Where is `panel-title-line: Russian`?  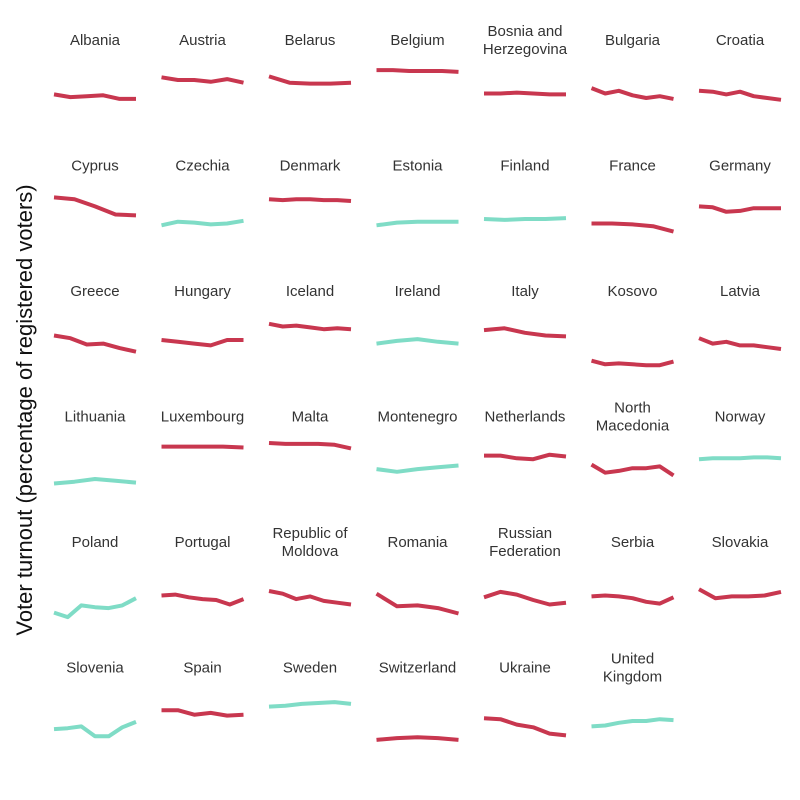 panel-title-line: Russian is located at coordinates (525, 533).